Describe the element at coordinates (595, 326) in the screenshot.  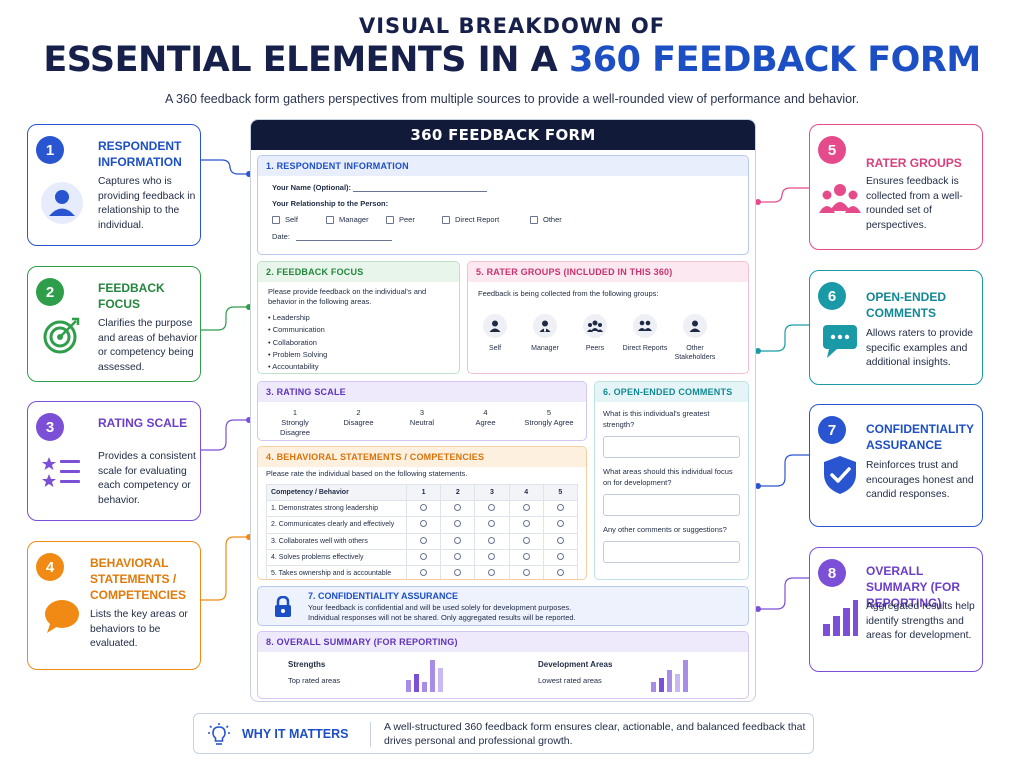
I see `peers-icon` at that location.